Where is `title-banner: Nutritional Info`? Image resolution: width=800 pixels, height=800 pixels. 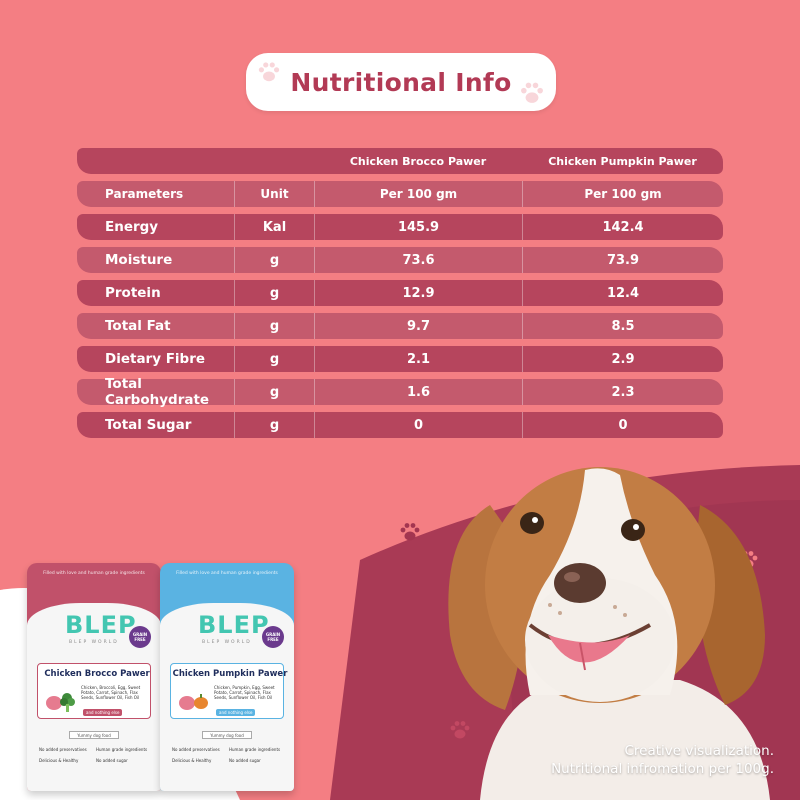 title-banner: Nutritional Info is located at coordinates (401, 82).